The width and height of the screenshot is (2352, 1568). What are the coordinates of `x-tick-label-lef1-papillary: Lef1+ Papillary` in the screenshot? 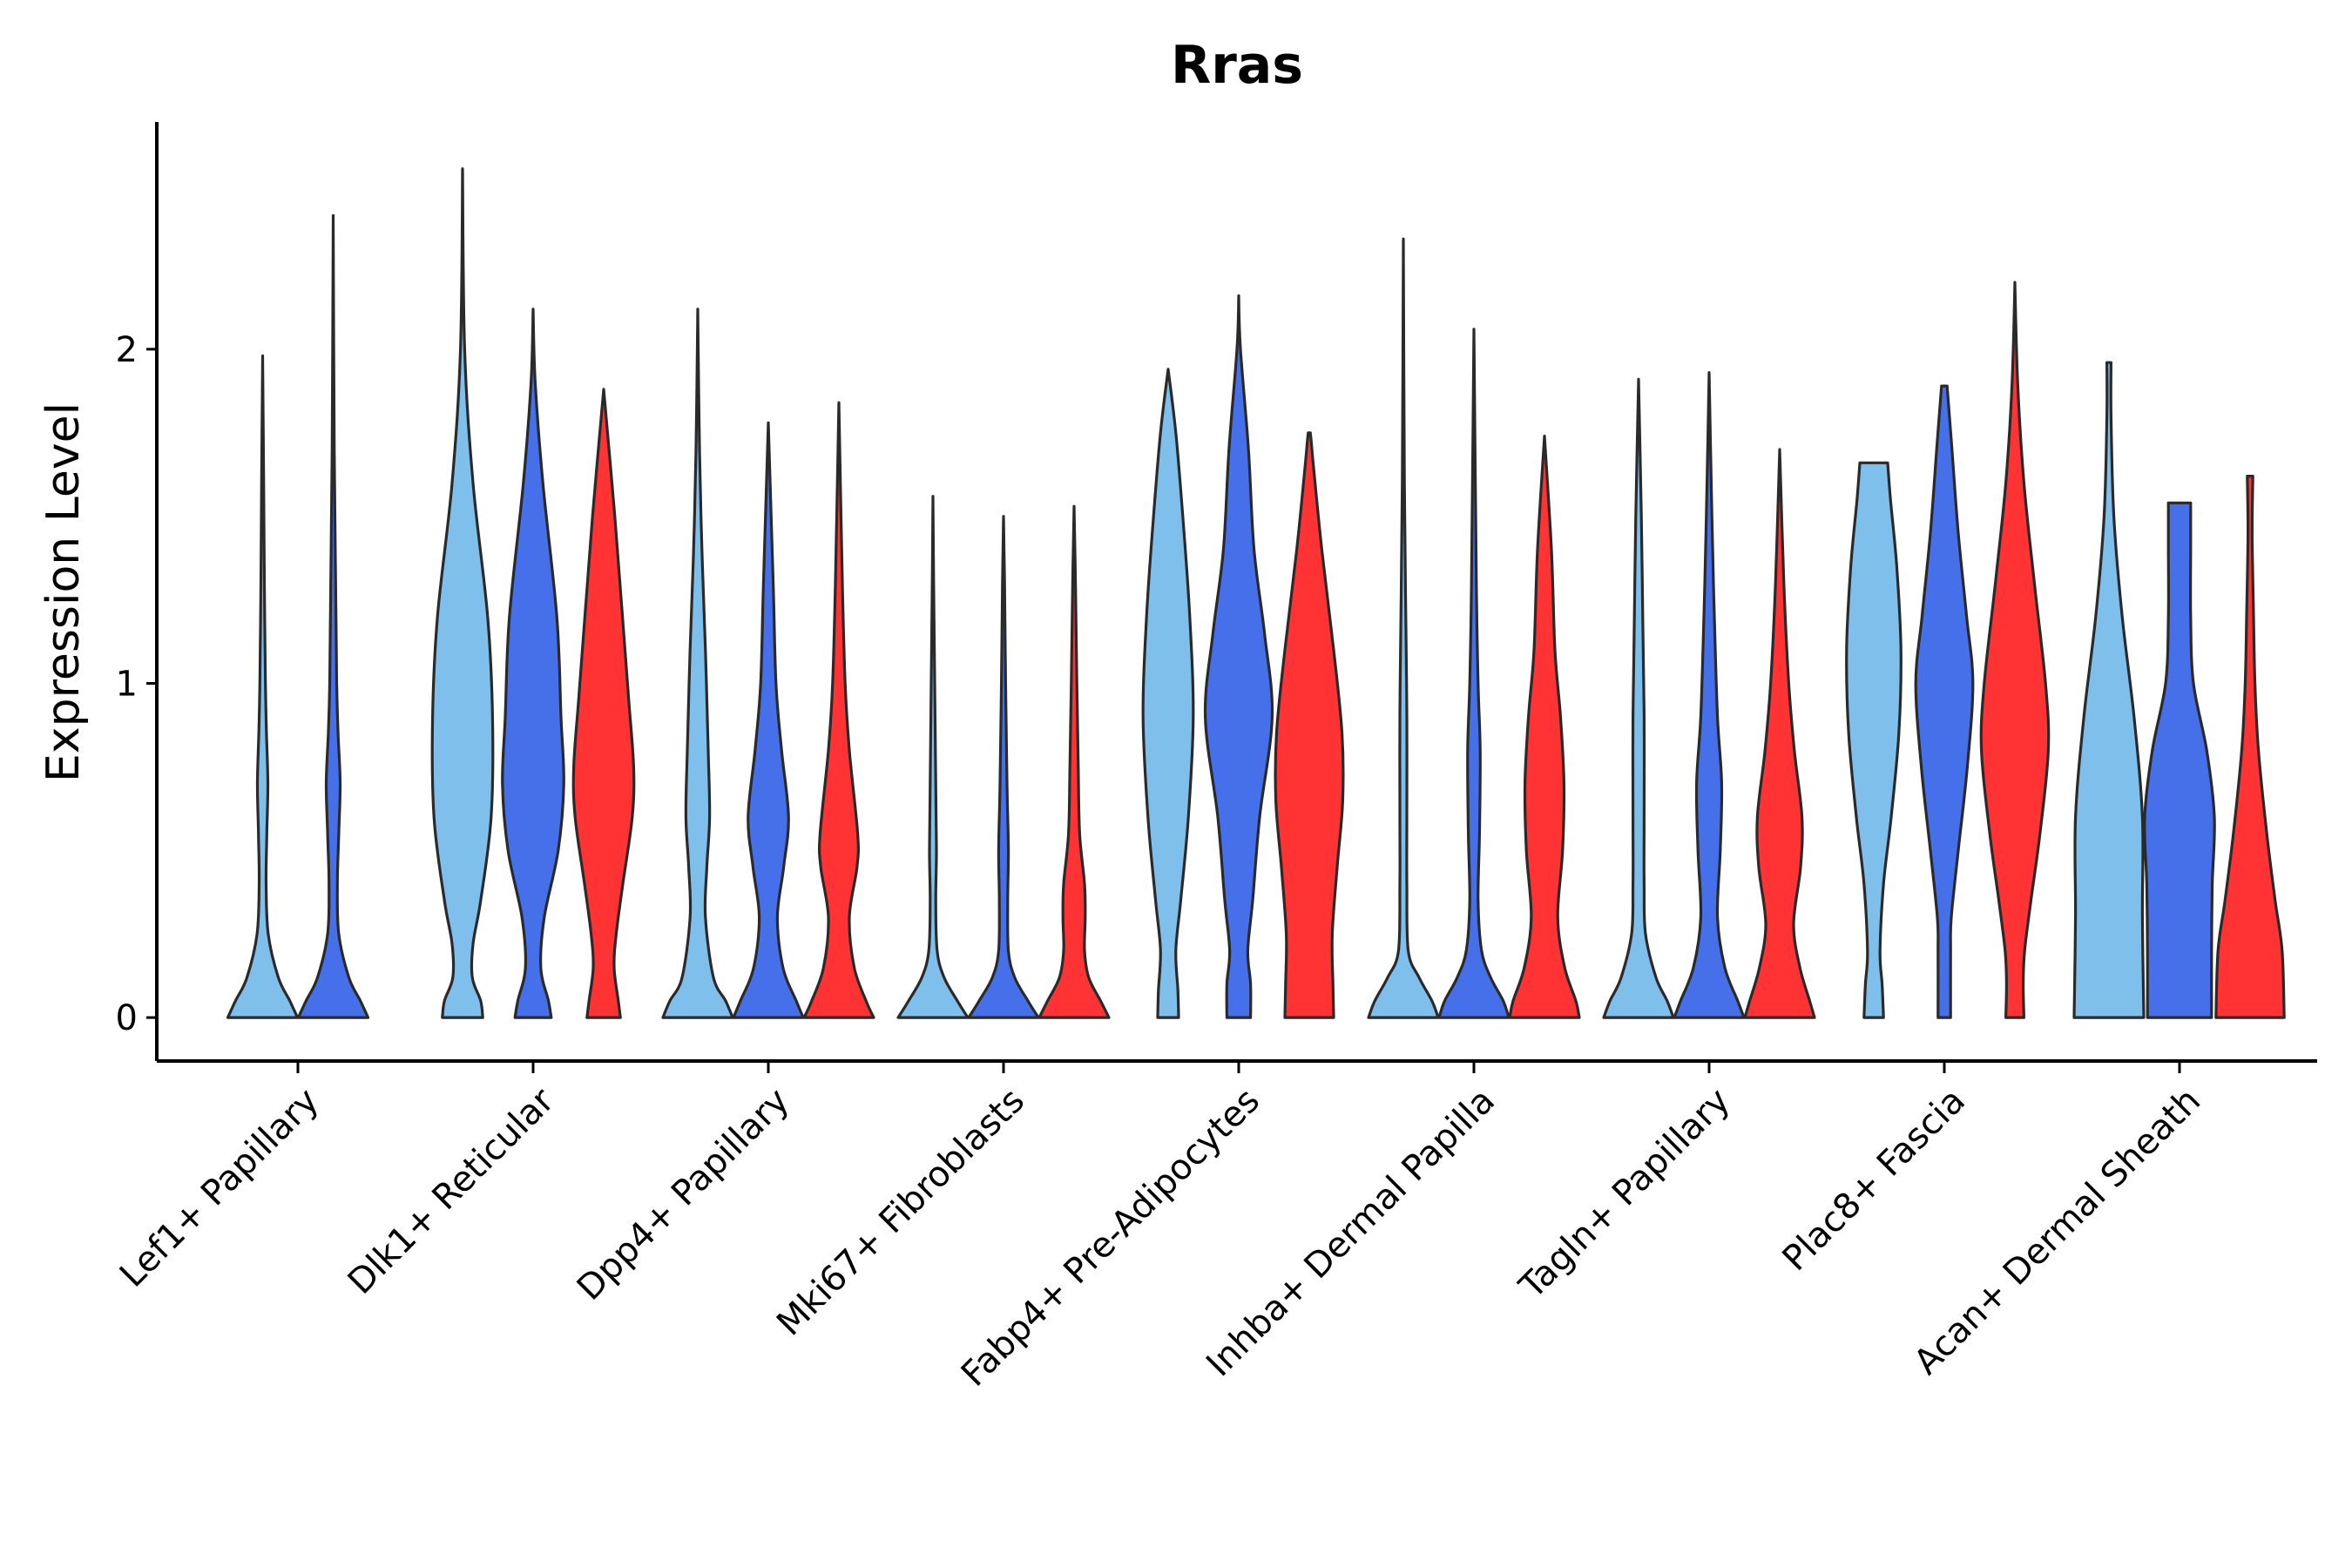 It's located at (220, 1188).